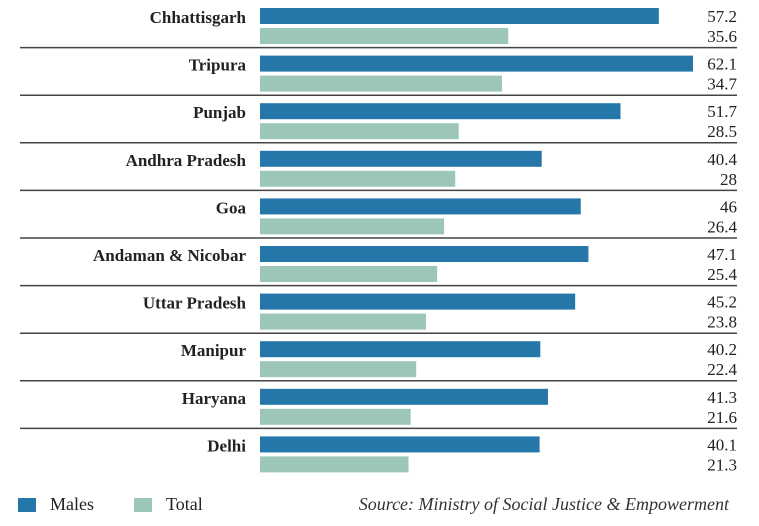 The image size is (759, 526). What do you see at coordinates (722, 397) in the screenshot?
I see `value-label-males: 41.3` at bounding box center [722, 397].